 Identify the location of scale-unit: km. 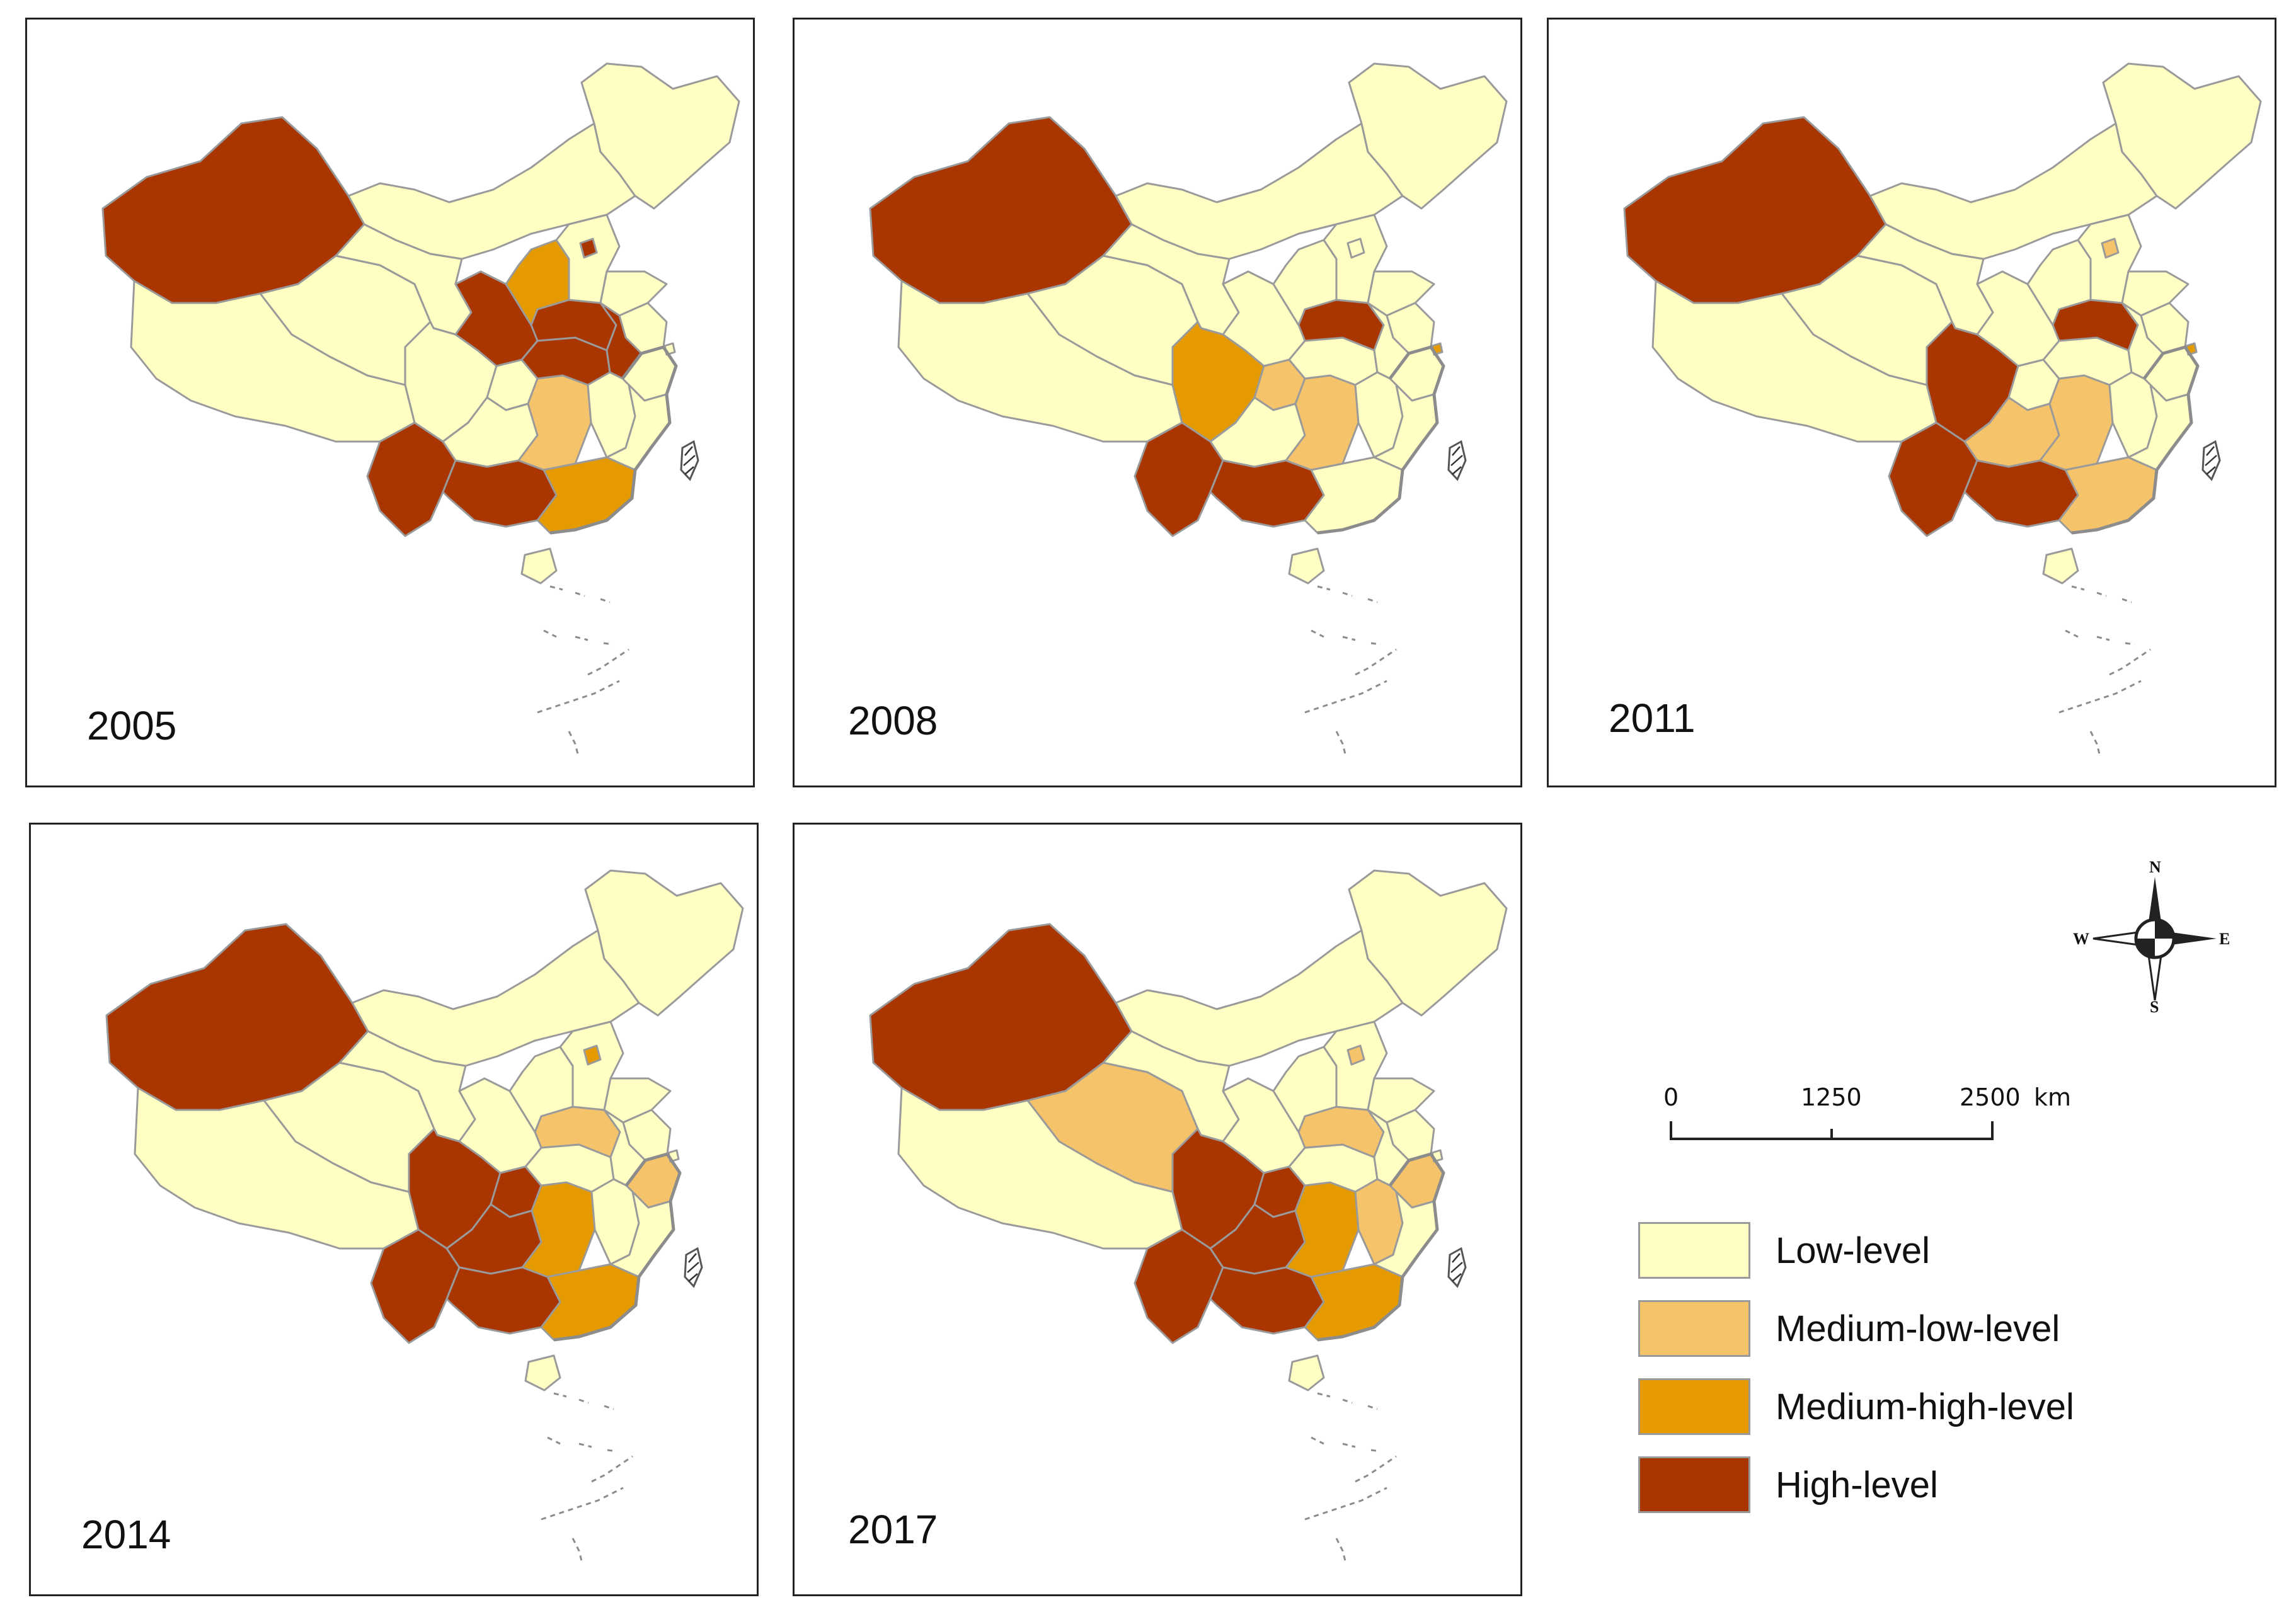
(2053, 1097).